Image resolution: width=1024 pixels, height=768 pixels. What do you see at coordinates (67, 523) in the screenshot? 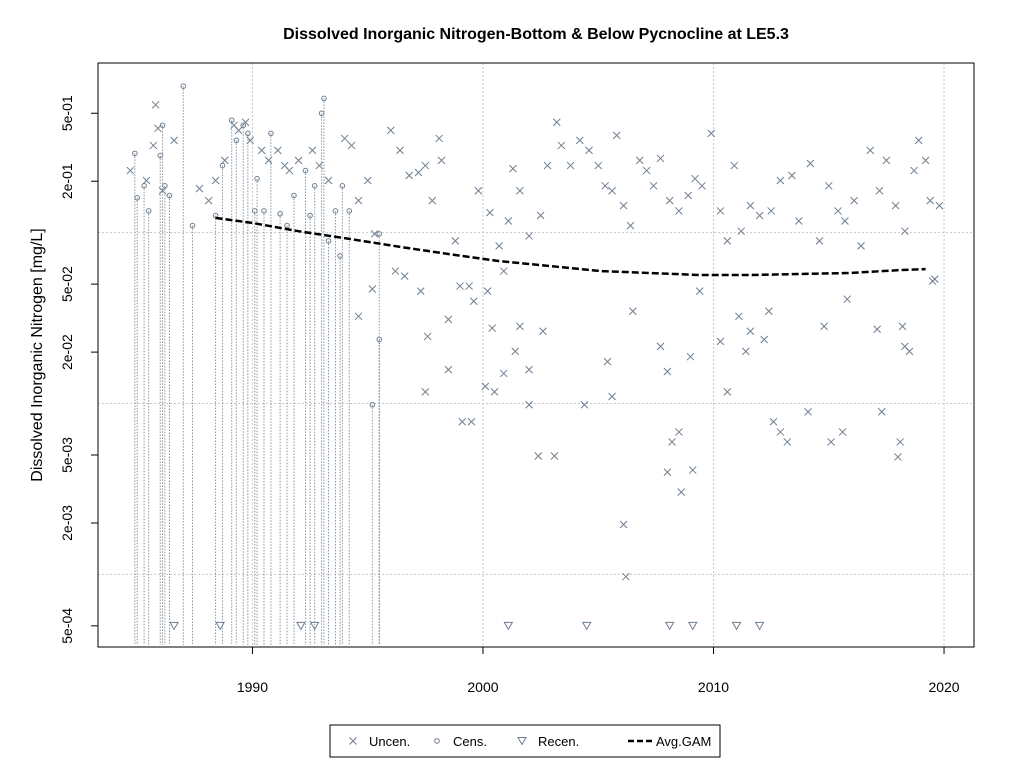
I see `y-tick-label: 2e-03` at bounding box center [67, 523].